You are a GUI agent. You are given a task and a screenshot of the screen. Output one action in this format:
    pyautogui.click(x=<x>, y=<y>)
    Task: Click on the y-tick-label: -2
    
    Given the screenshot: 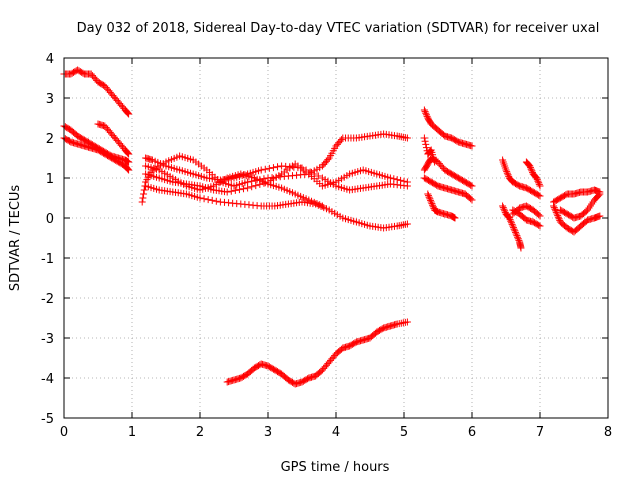 What is the action you would take?
    pyautogui.click(x=47, y=299)
    